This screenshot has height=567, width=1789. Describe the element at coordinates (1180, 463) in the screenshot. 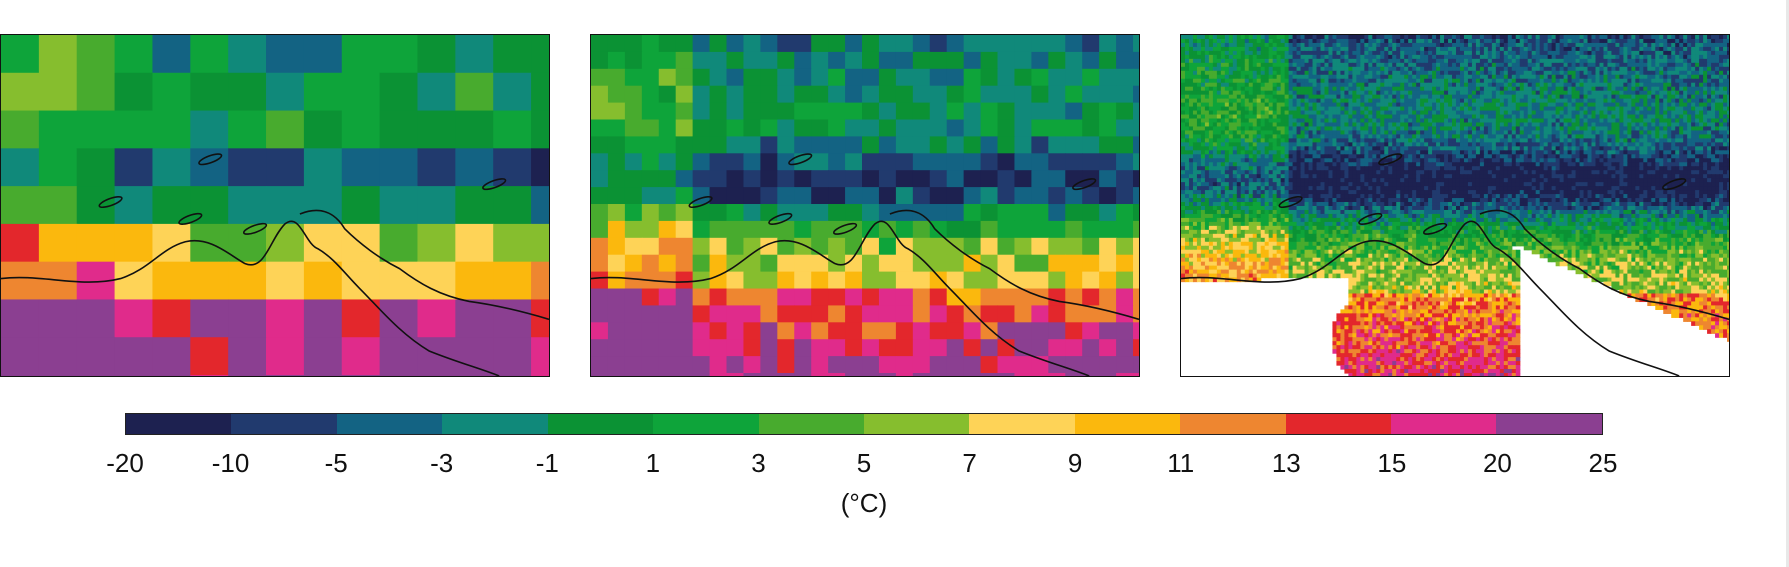

I see `colorbar-tick: 11` at that location.